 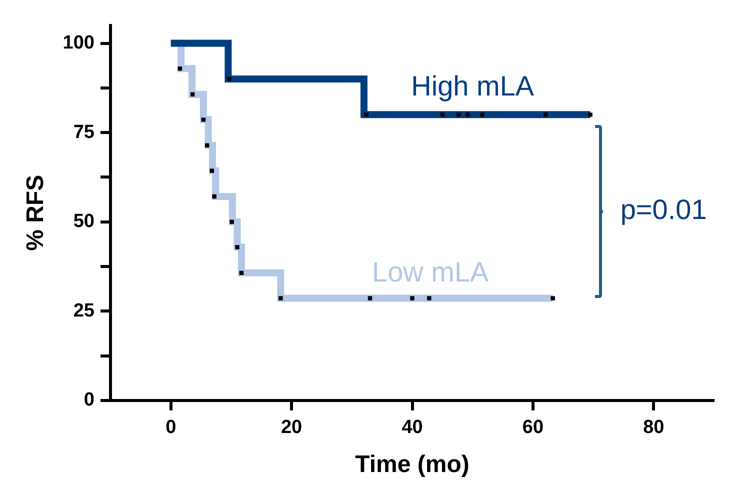 I want to click on x-tick-label: 60, so click(x=533, y=427).